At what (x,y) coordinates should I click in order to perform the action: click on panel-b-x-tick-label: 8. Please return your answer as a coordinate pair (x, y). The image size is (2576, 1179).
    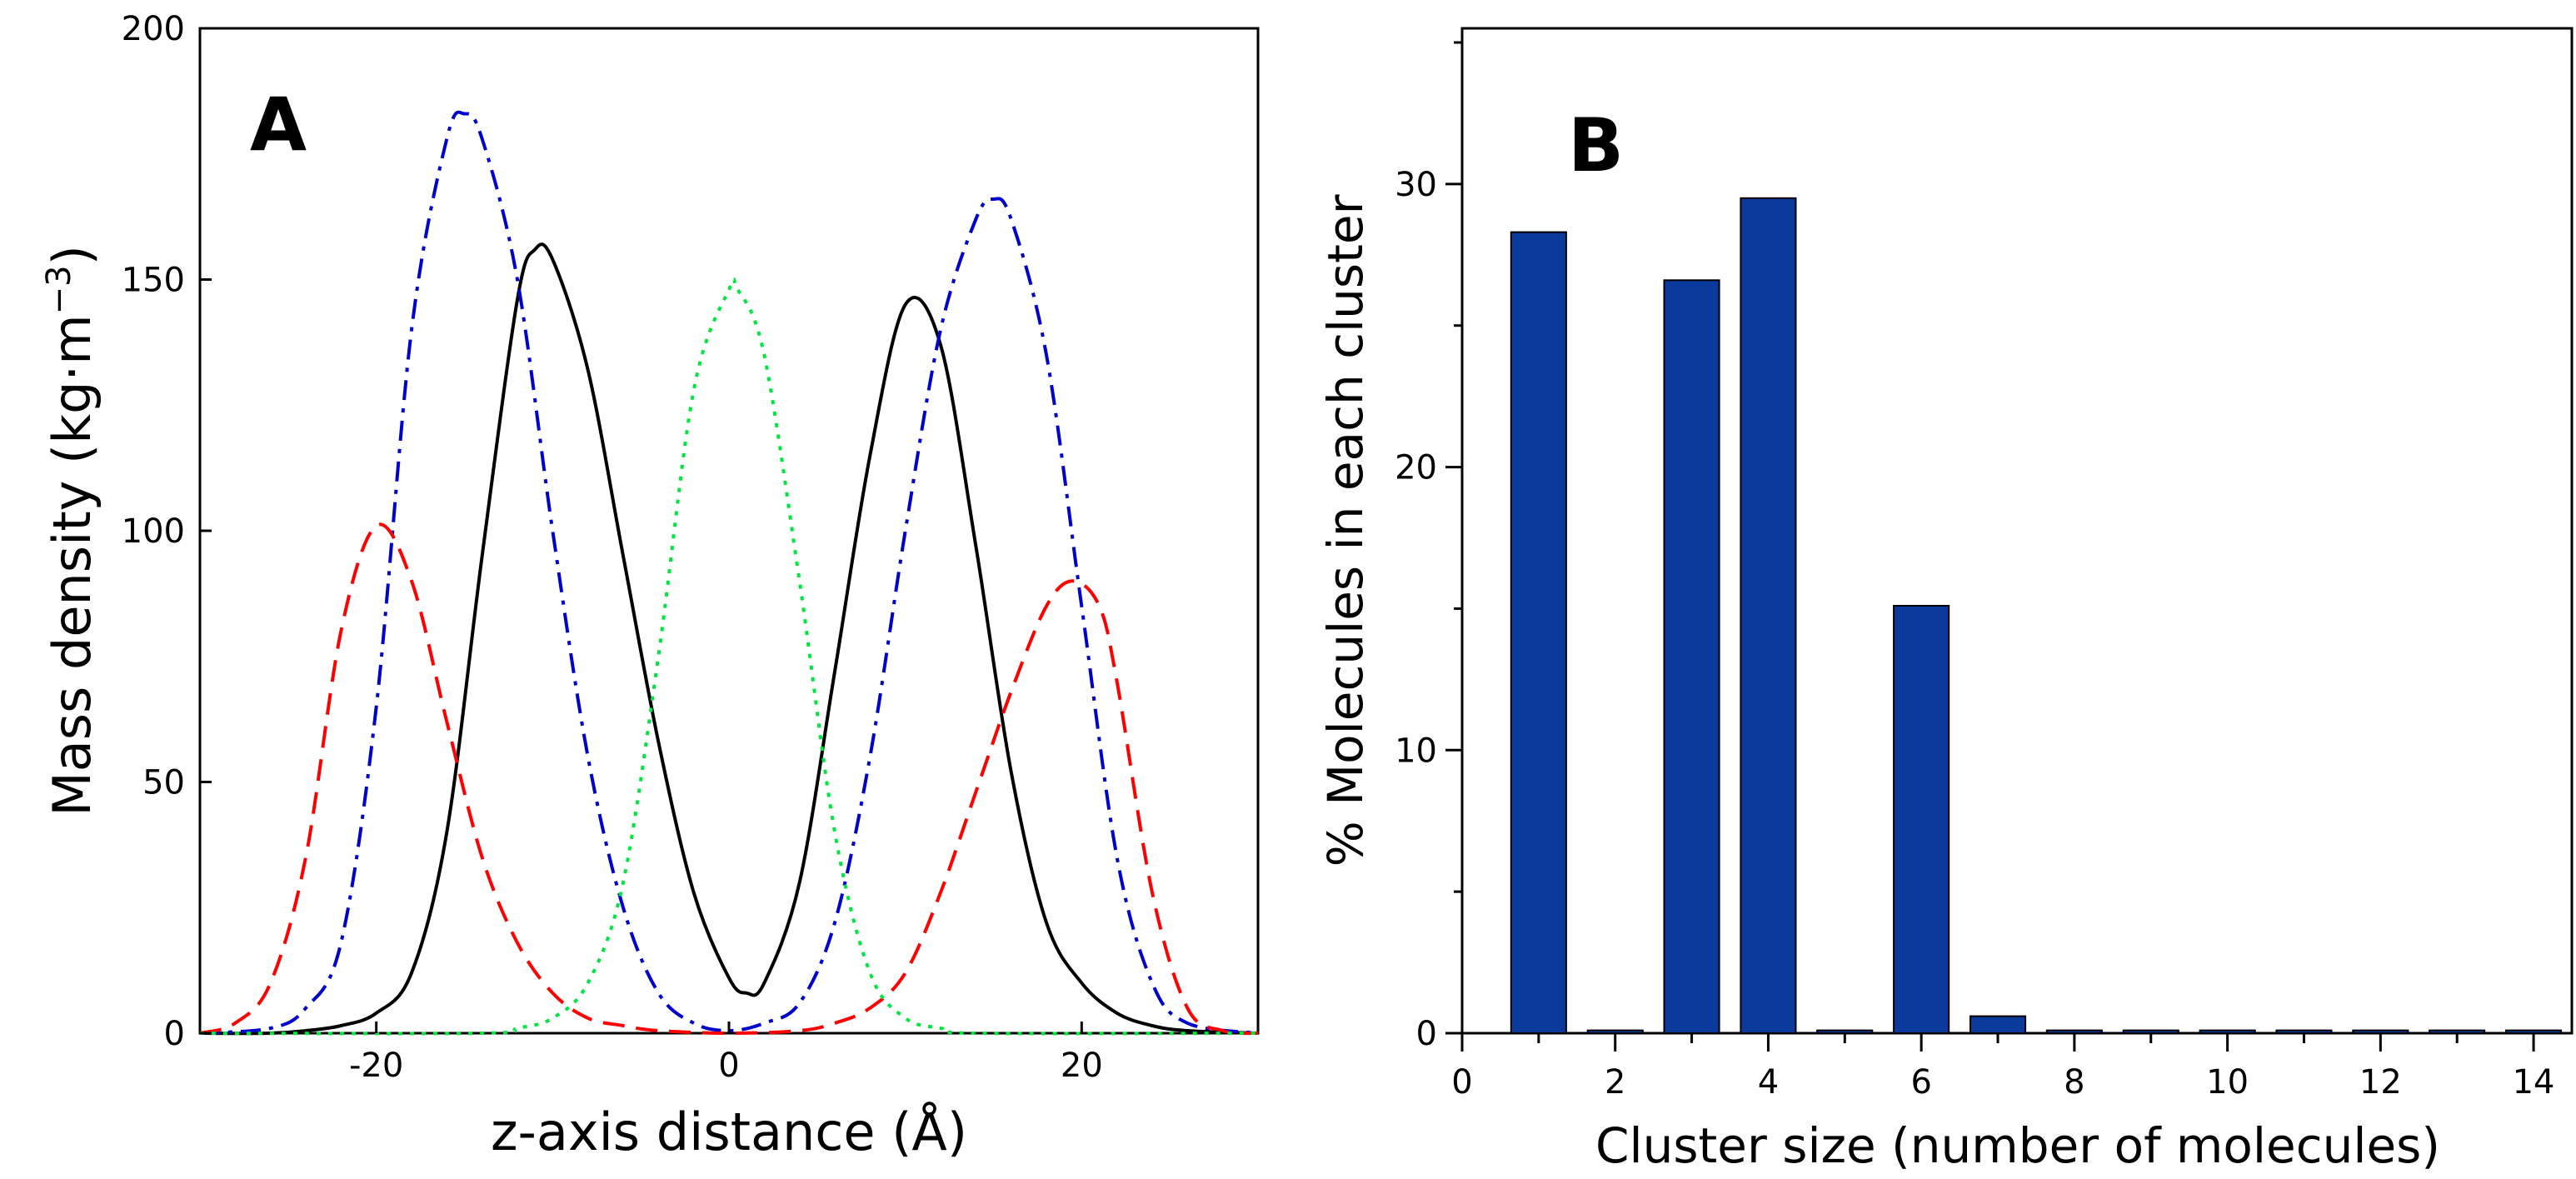
    Looking at the image, I should click on (2074, 1082).